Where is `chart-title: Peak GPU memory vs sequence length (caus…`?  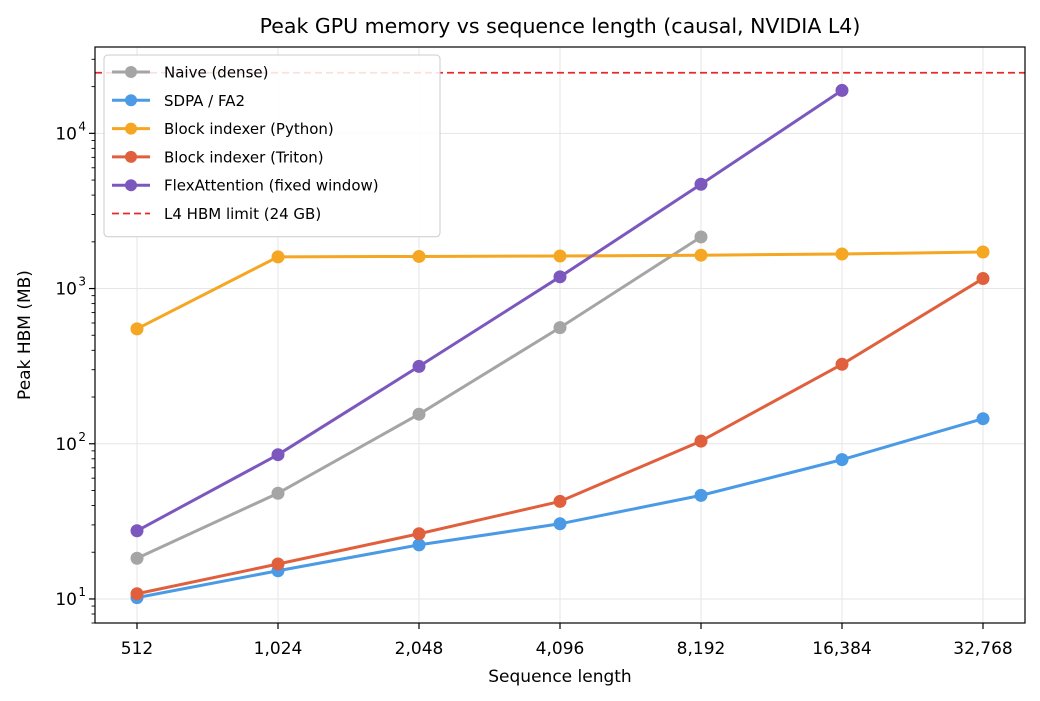
chart-title: Peak GPU memory vs sequence length (caus… is located at coordinates (560, 26).